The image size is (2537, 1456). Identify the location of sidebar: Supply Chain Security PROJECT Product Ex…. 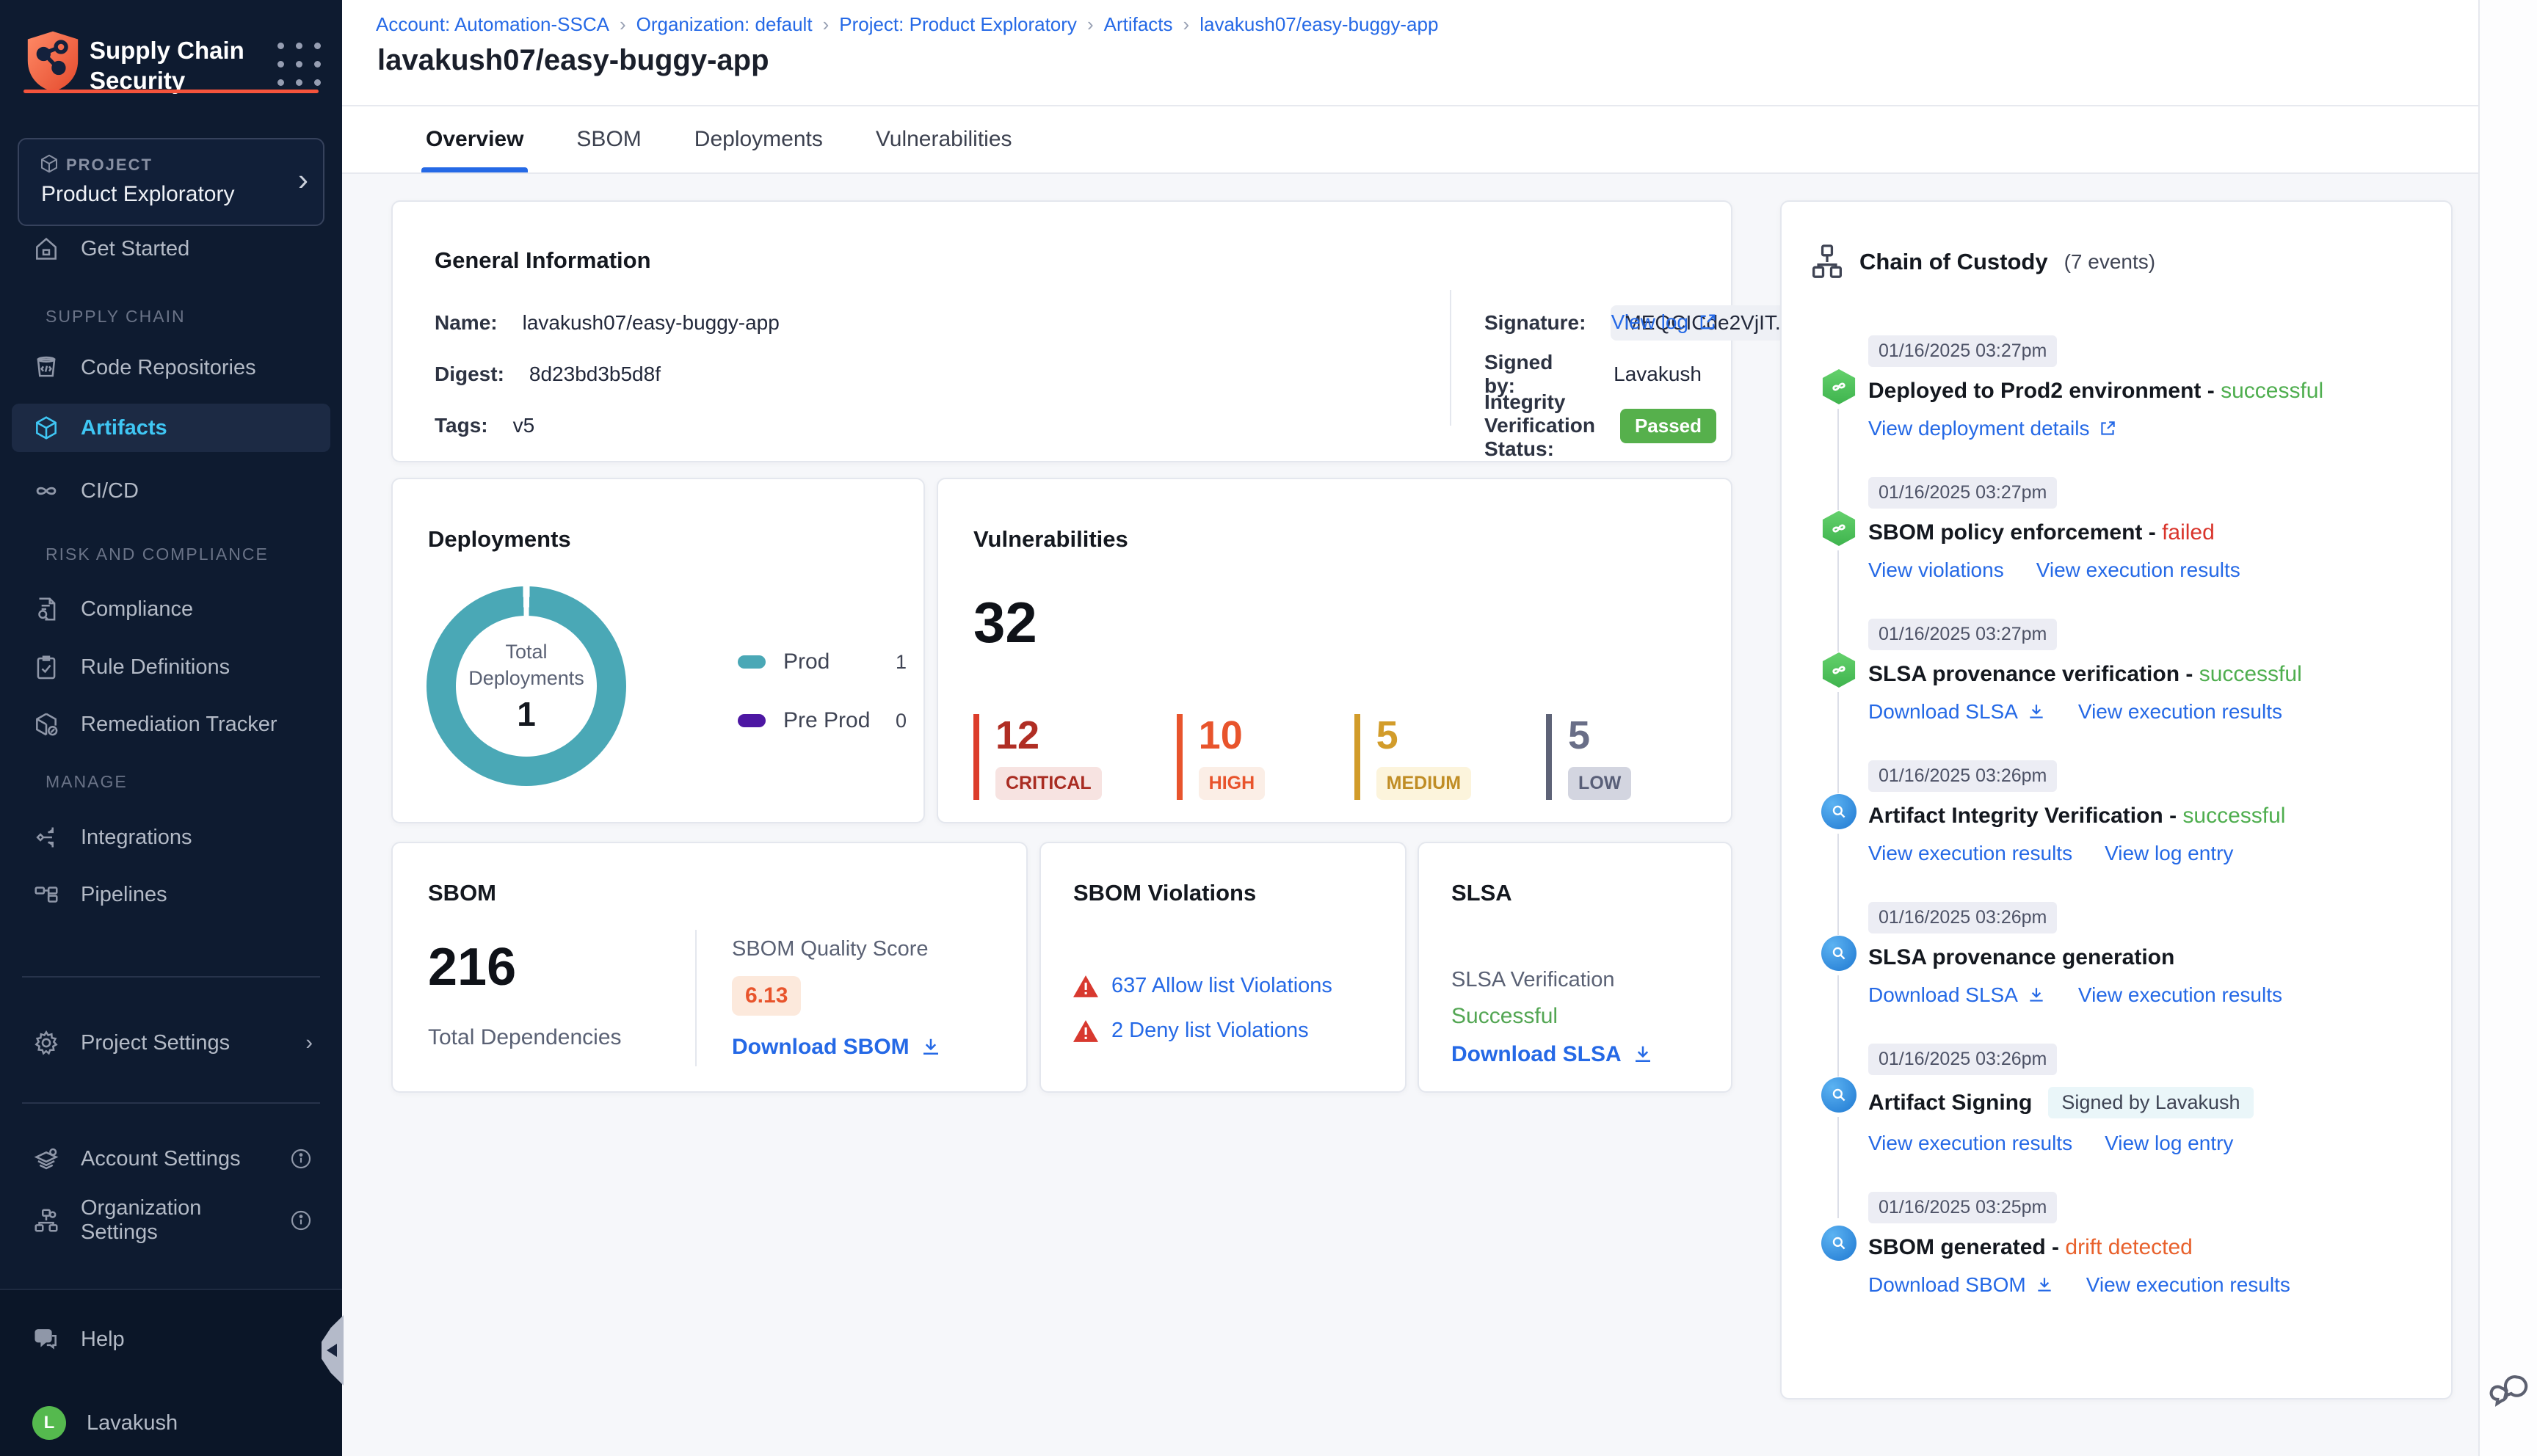
(171, 728).